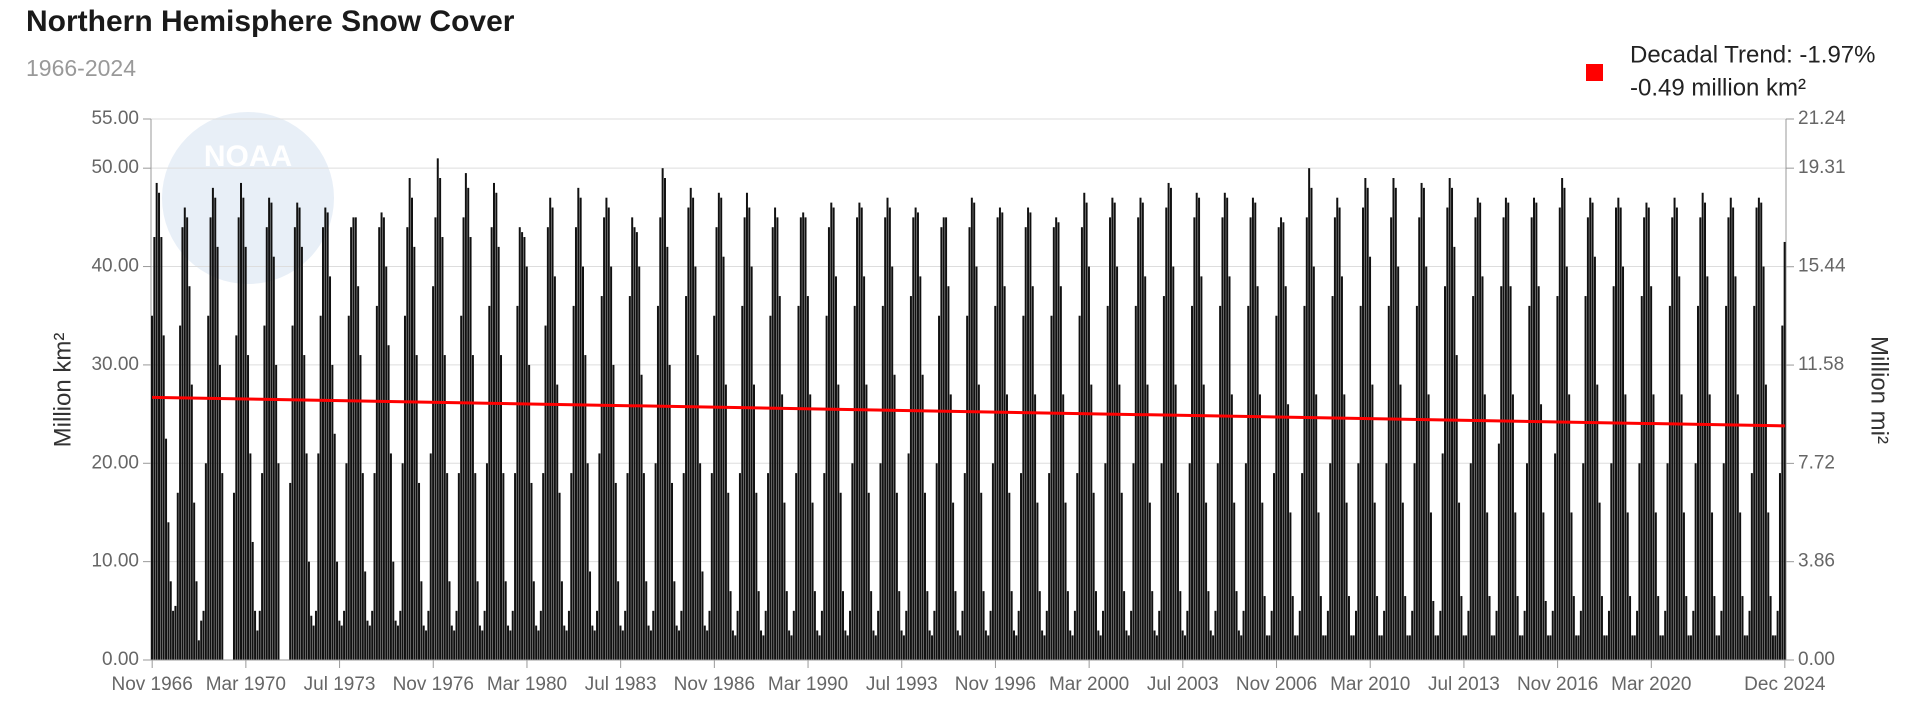 This screenshot has height=705, width=1920. I want to click on chart-subtitle: 1966-2024, so click(81, 68).